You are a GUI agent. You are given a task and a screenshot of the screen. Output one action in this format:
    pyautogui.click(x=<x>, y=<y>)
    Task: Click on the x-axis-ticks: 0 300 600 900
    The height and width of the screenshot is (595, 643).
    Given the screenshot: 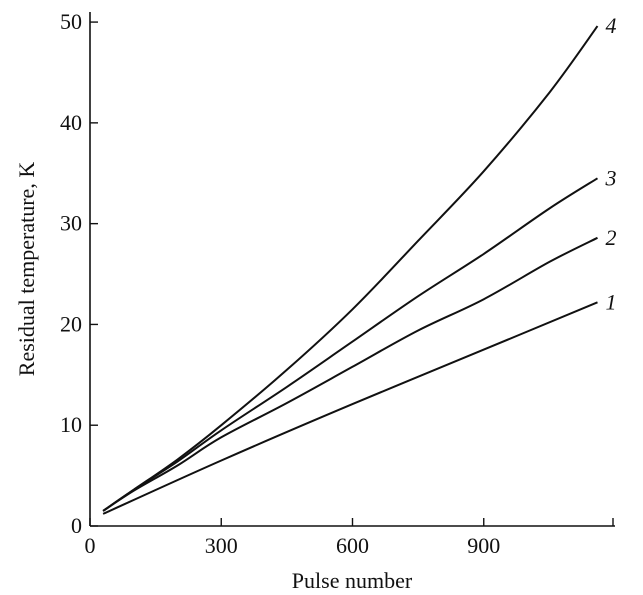 What is the action you would take?
    pyautogui.click(x=349, y=538)
    